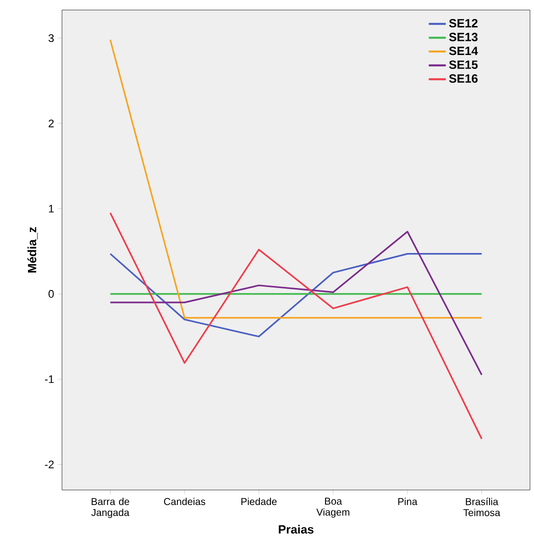 The image size is (534, 555). Describe the element at coordinates (408, 502) in the screenshot. I see `x-tick-label: Pina` at that location.